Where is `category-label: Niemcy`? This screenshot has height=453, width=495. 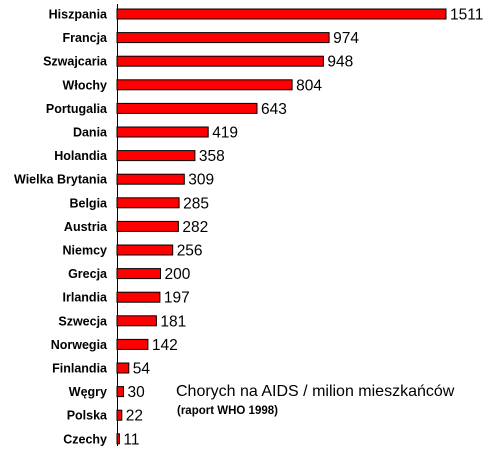 category-label: Niemcy is located at coordinates (85, 251).